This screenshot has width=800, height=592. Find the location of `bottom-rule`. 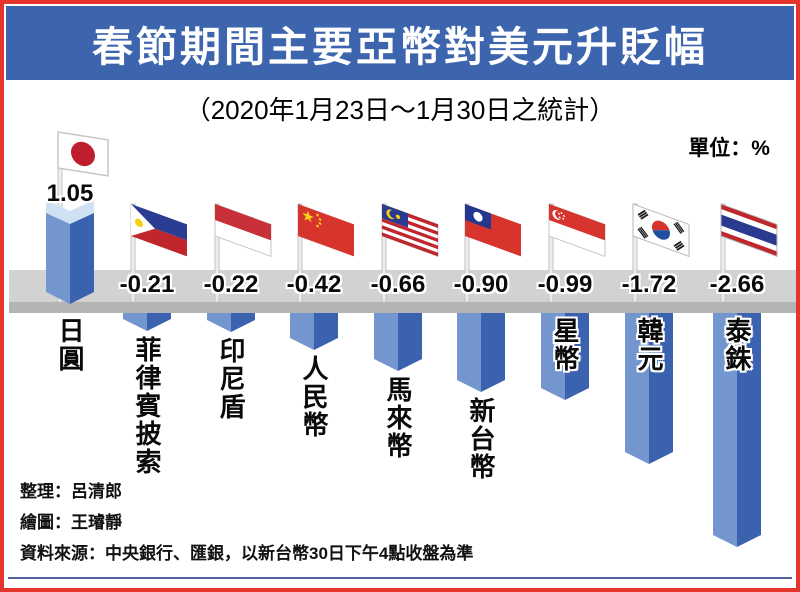

bottom-rule is located at coordinates (400, 578).